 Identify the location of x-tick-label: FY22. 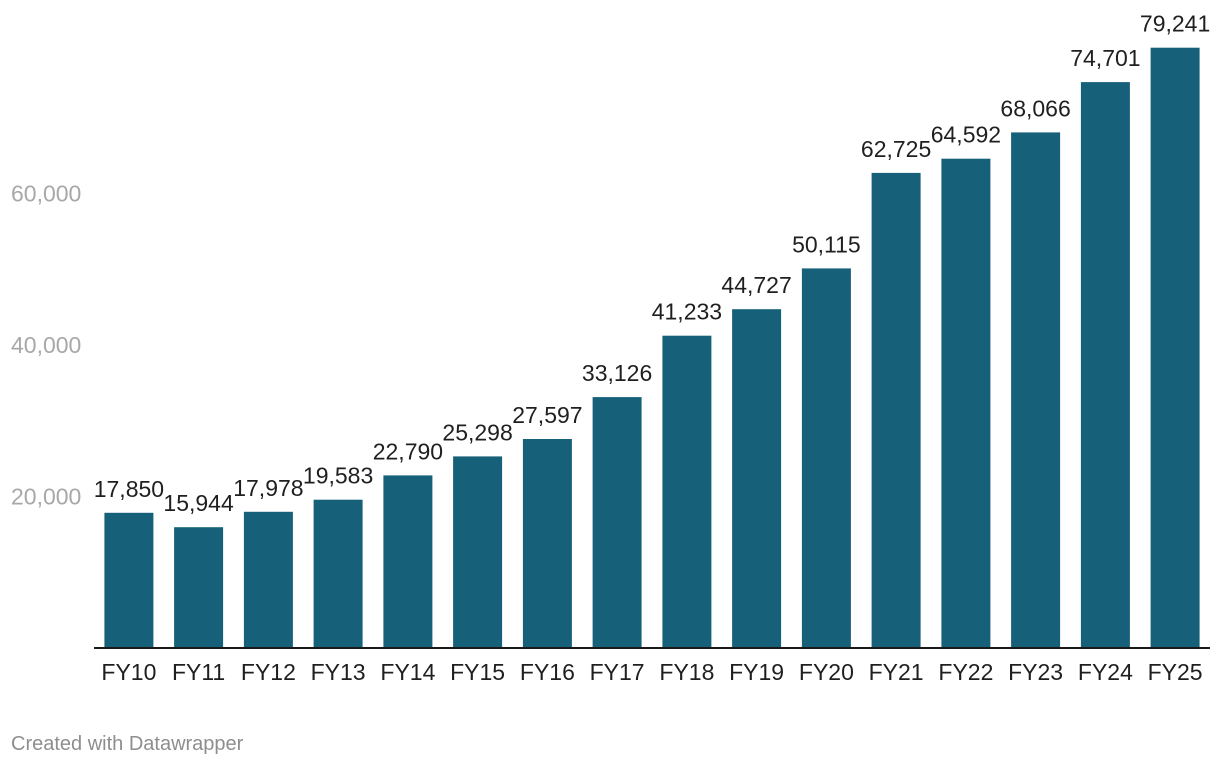
(965, 672).